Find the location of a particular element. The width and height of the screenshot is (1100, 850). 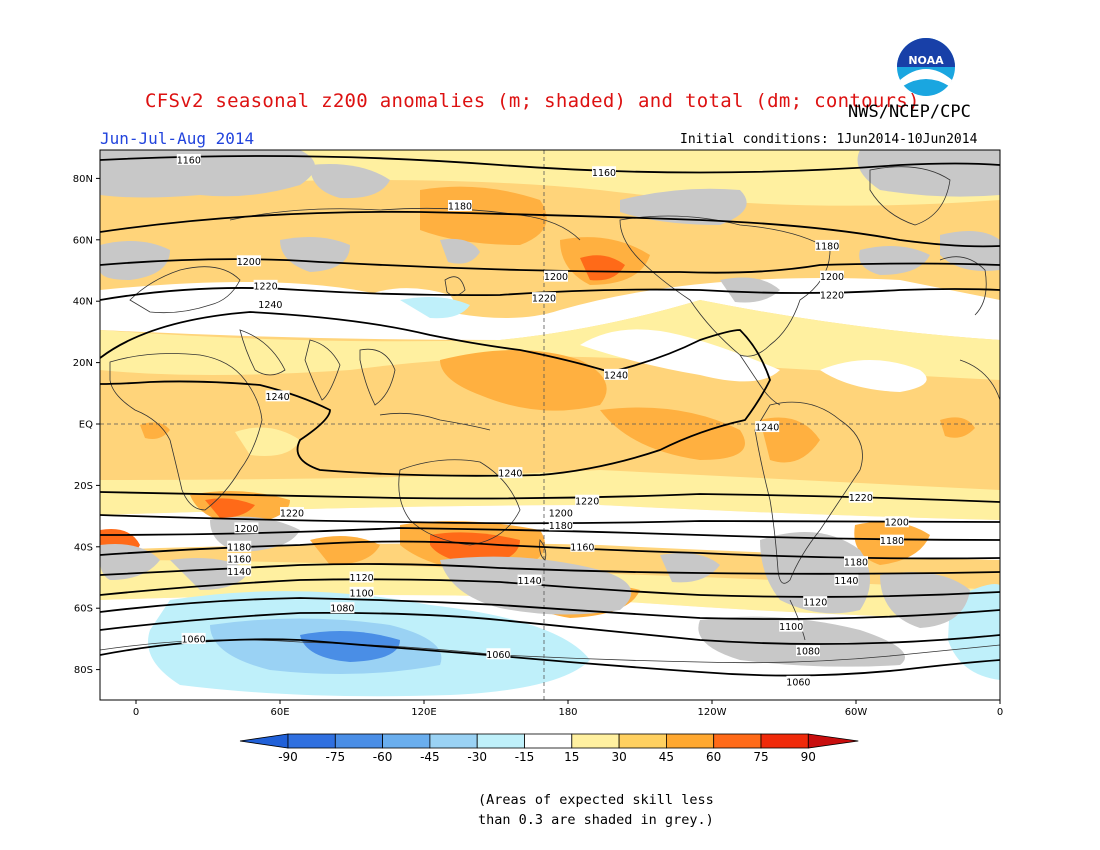

lat-label: 60N is located at coordinates (83, 240).